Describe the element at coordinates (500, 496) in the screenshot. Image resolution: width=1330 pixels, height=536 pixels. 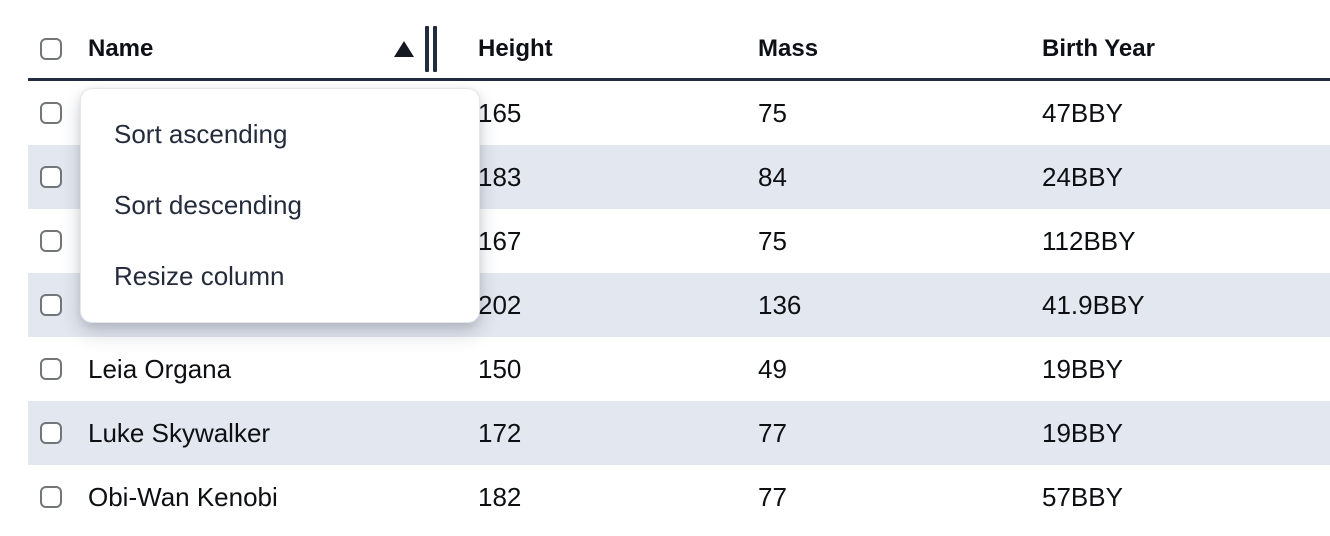
I see `cell-height: 182` at that location.